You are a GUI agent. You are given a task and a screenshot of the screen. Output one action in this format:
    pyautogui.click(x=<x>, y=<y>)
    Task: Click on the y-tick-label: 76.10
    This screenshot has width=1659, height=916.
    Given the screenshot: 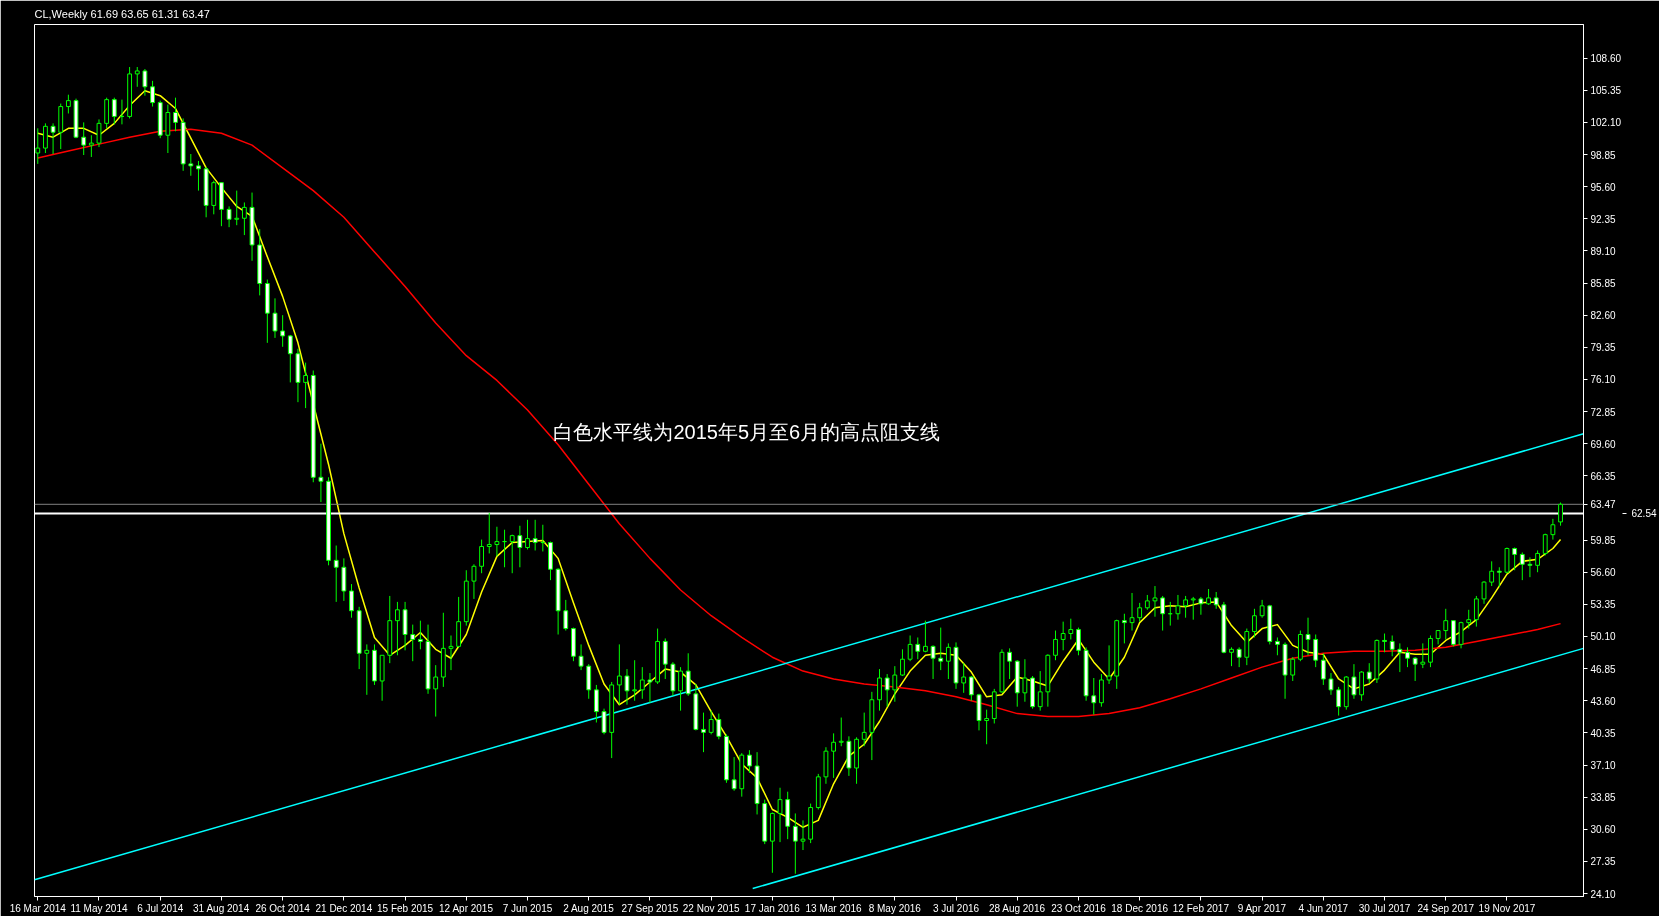 What is the action you would take?
    pyautogui.click(x=1603, y=380)
    